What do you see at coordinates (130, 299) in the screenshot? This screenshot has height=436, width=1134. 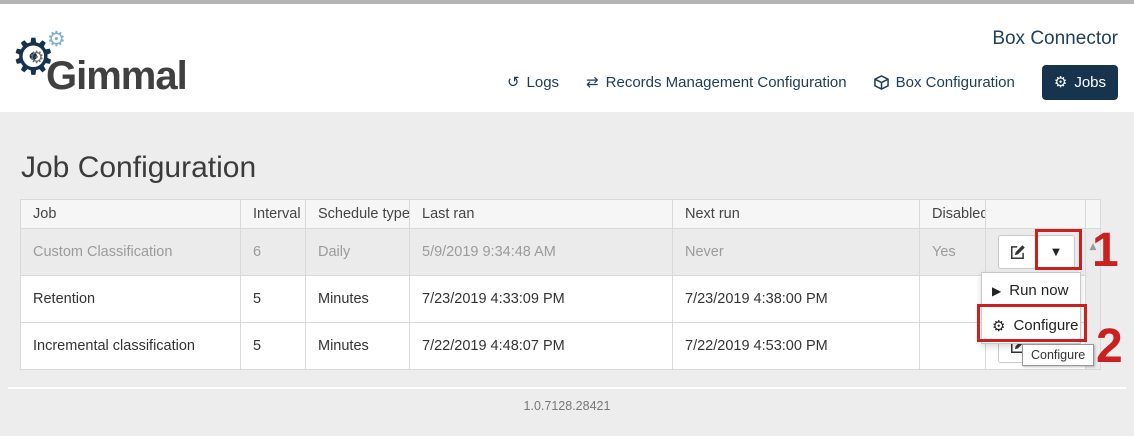 I see `cell-job: Retention` at bounding box center [130, 299].